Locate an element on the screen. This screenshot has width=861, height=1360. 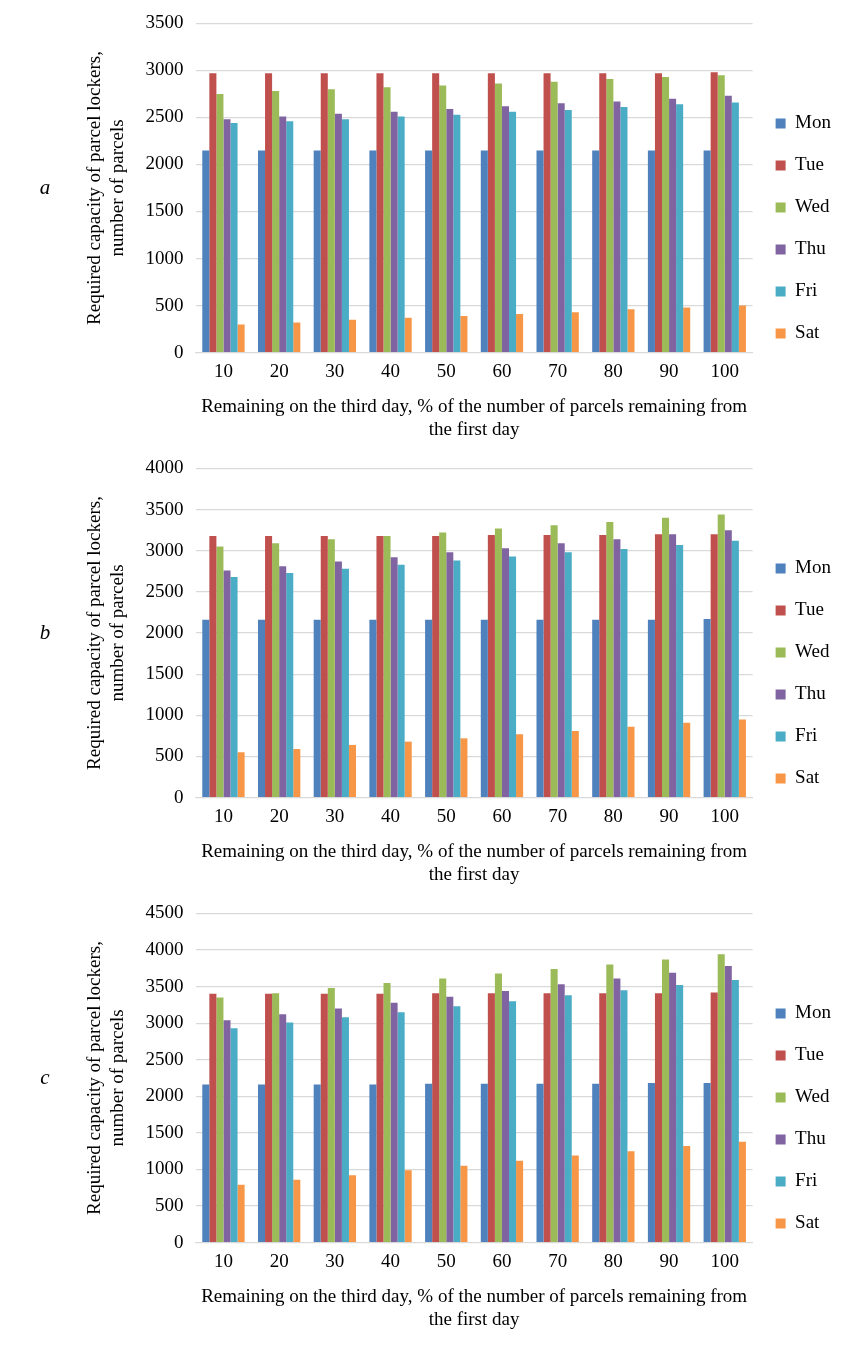
y-tick-label: 3000 is located at coordinates (164, 549).